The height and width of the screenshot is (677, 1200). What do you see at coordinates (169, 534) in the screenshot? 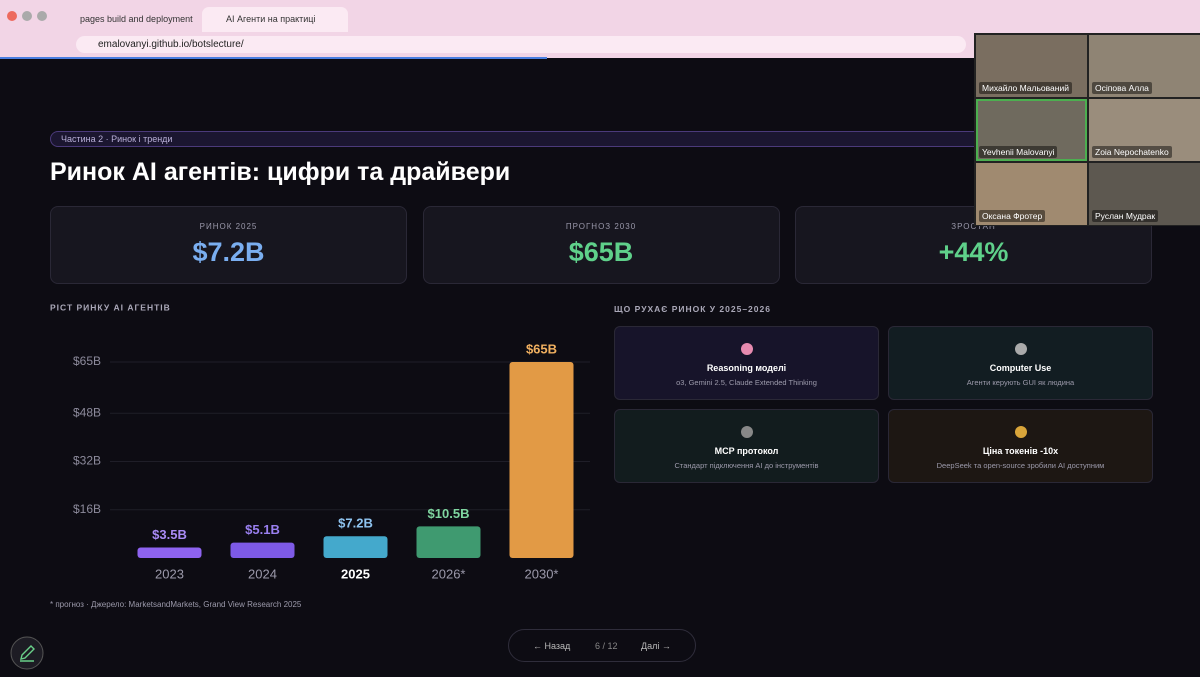
I see `value-label: $3.5B` at bounding box center [169, 534].